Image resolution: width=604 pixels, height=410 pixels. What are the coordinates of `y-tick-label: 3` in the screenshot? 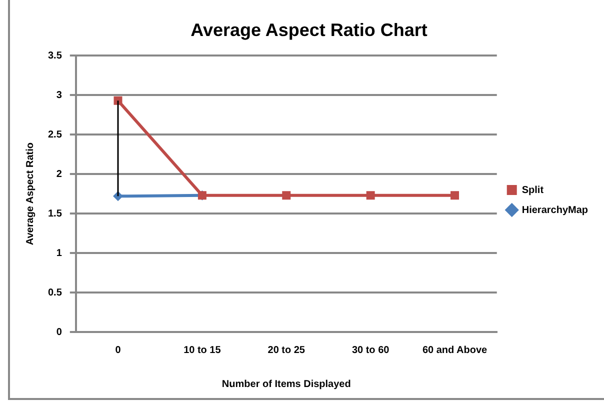 It's located at (59, 95).